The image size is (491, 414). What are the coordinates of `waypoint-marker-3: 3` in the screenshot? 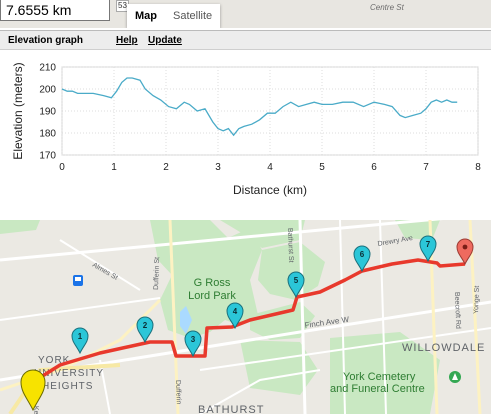 It's located at (193, 344).